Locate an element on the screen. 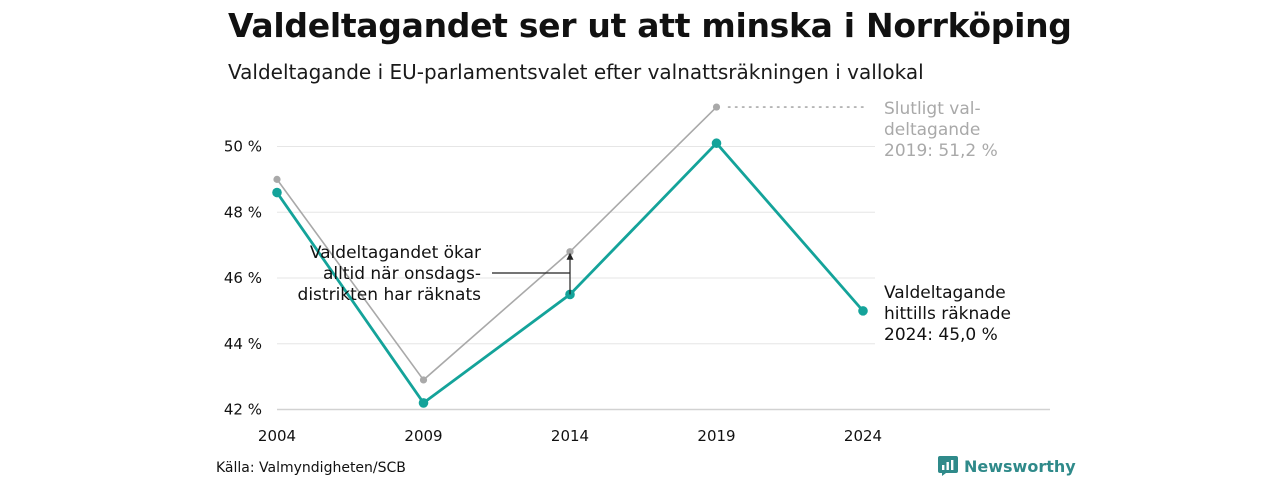  y-tick-label: 48 % is located at coordinates (243, 212).